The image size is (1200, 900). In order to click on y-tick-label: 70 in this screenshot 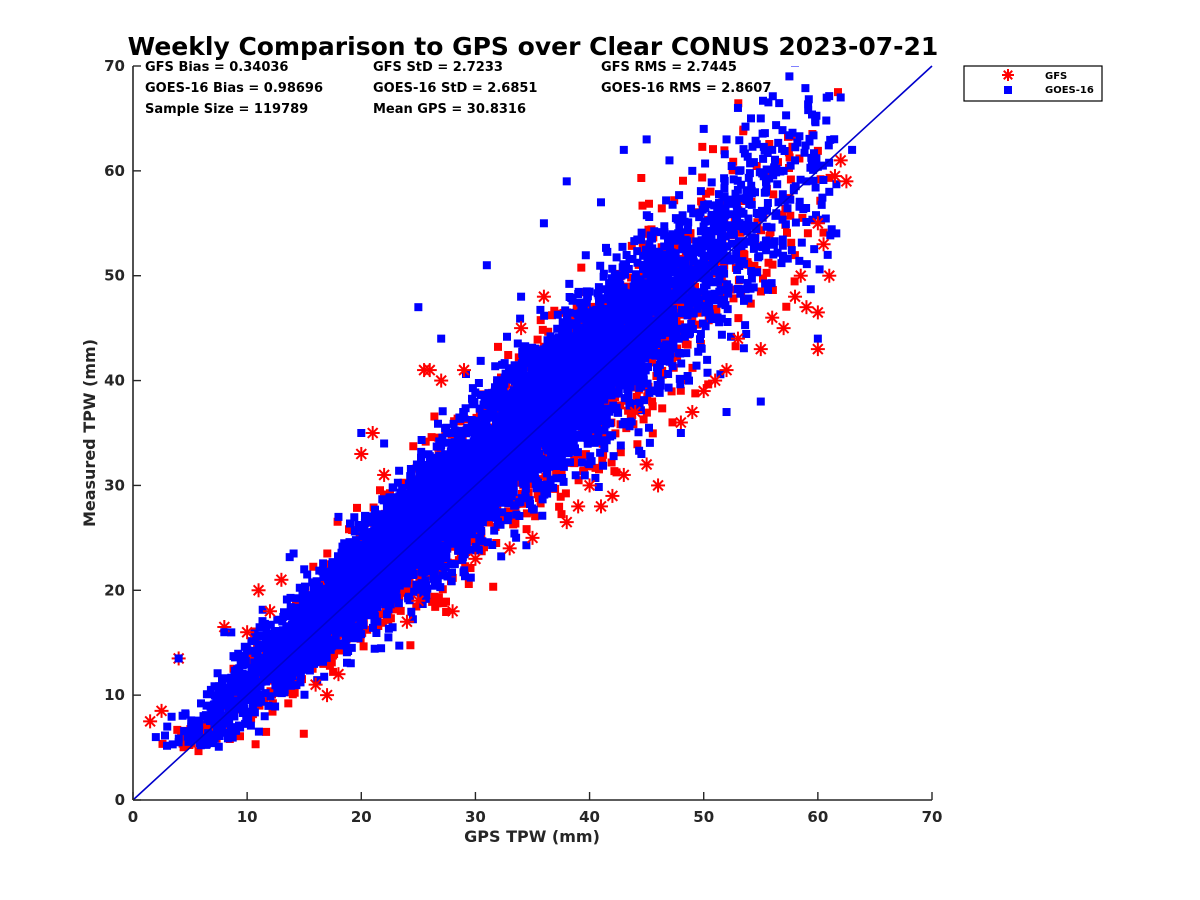, I will do `click(114, 66)`.